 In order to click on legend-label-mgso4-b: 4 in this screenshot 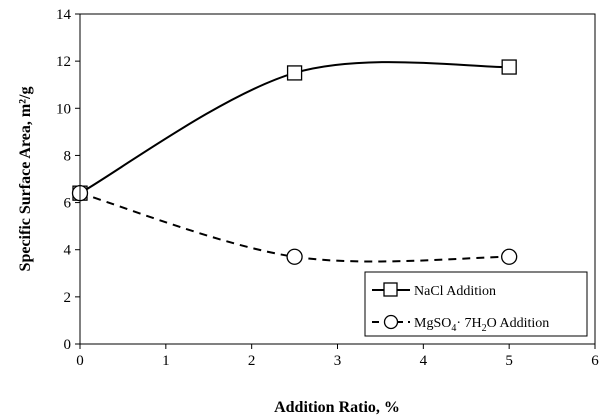, I will do `click(453, 328)`.